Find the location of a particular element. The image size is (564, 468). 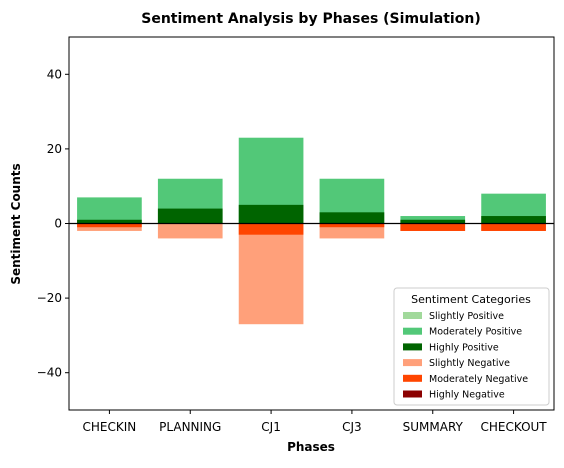

x-tick-label: PLANNING is located at coordinates (190, 427).